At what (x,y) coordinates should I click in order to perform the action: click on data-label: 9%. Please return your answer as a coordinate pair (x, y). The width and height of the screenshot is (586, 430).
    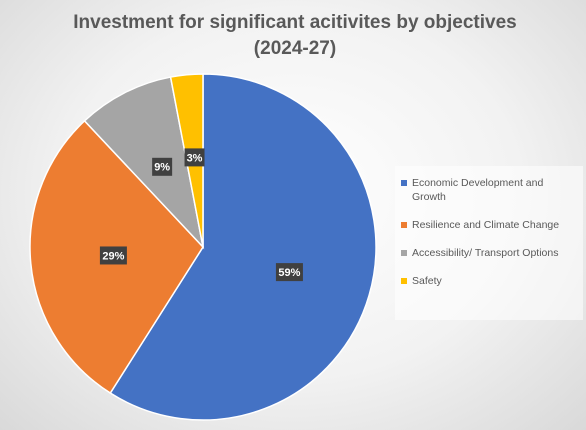
    Looking at the image, I should click on (162, 168).